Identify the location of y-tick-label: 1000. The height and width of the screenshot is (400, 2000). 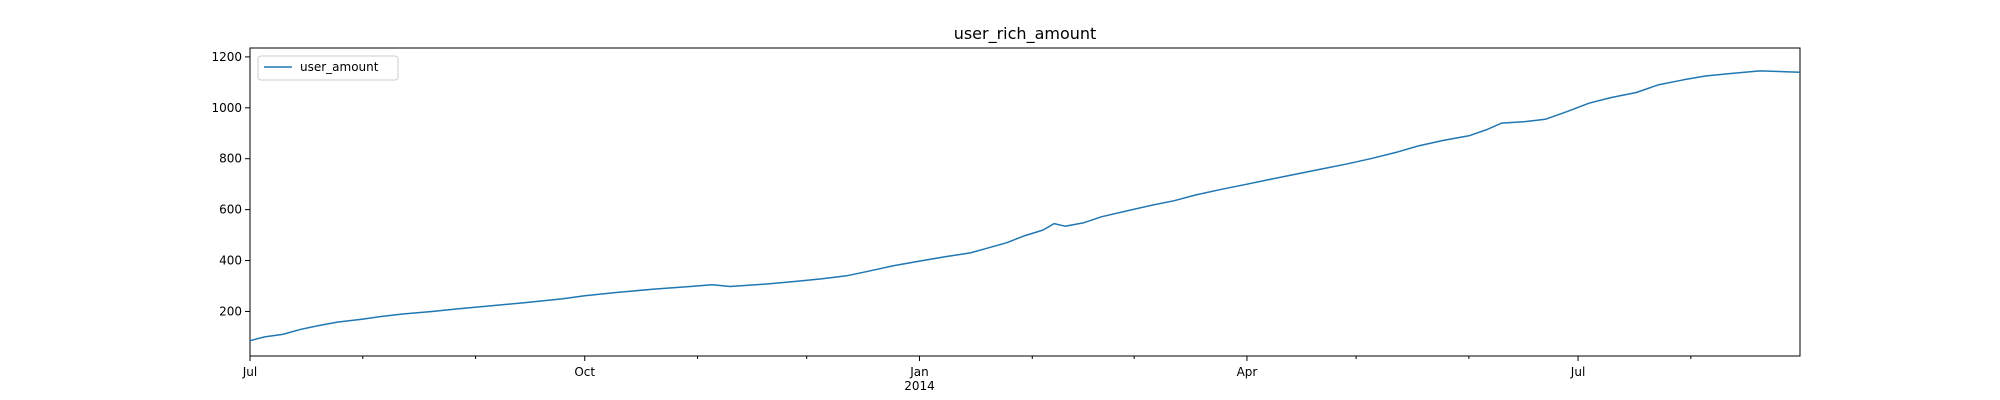
(226, 108).